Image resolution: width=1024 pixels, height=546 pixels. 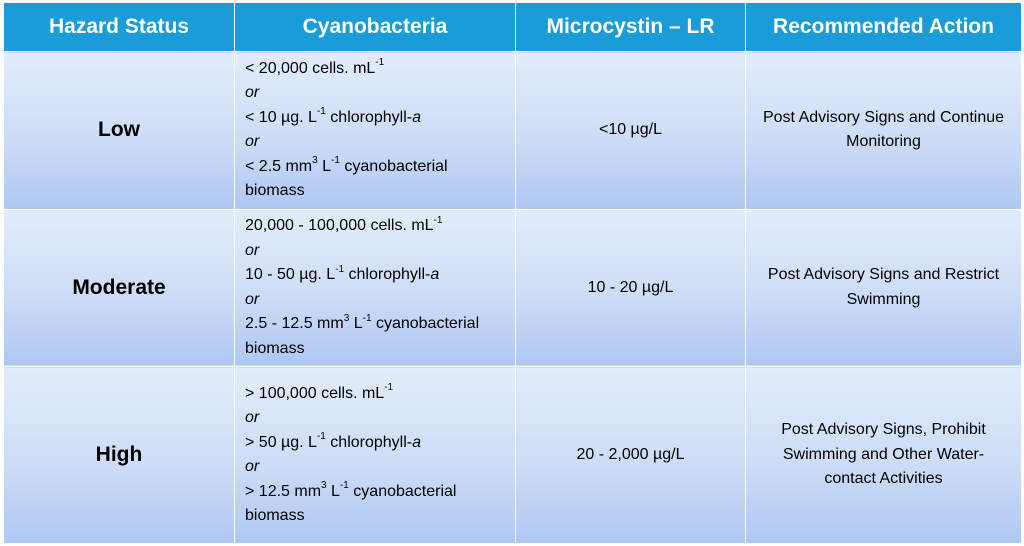 I want to click on chlorophyll-threshold: 10 - 50 µg. L-1 chlorophyll-a, so click(x=342, y=274).